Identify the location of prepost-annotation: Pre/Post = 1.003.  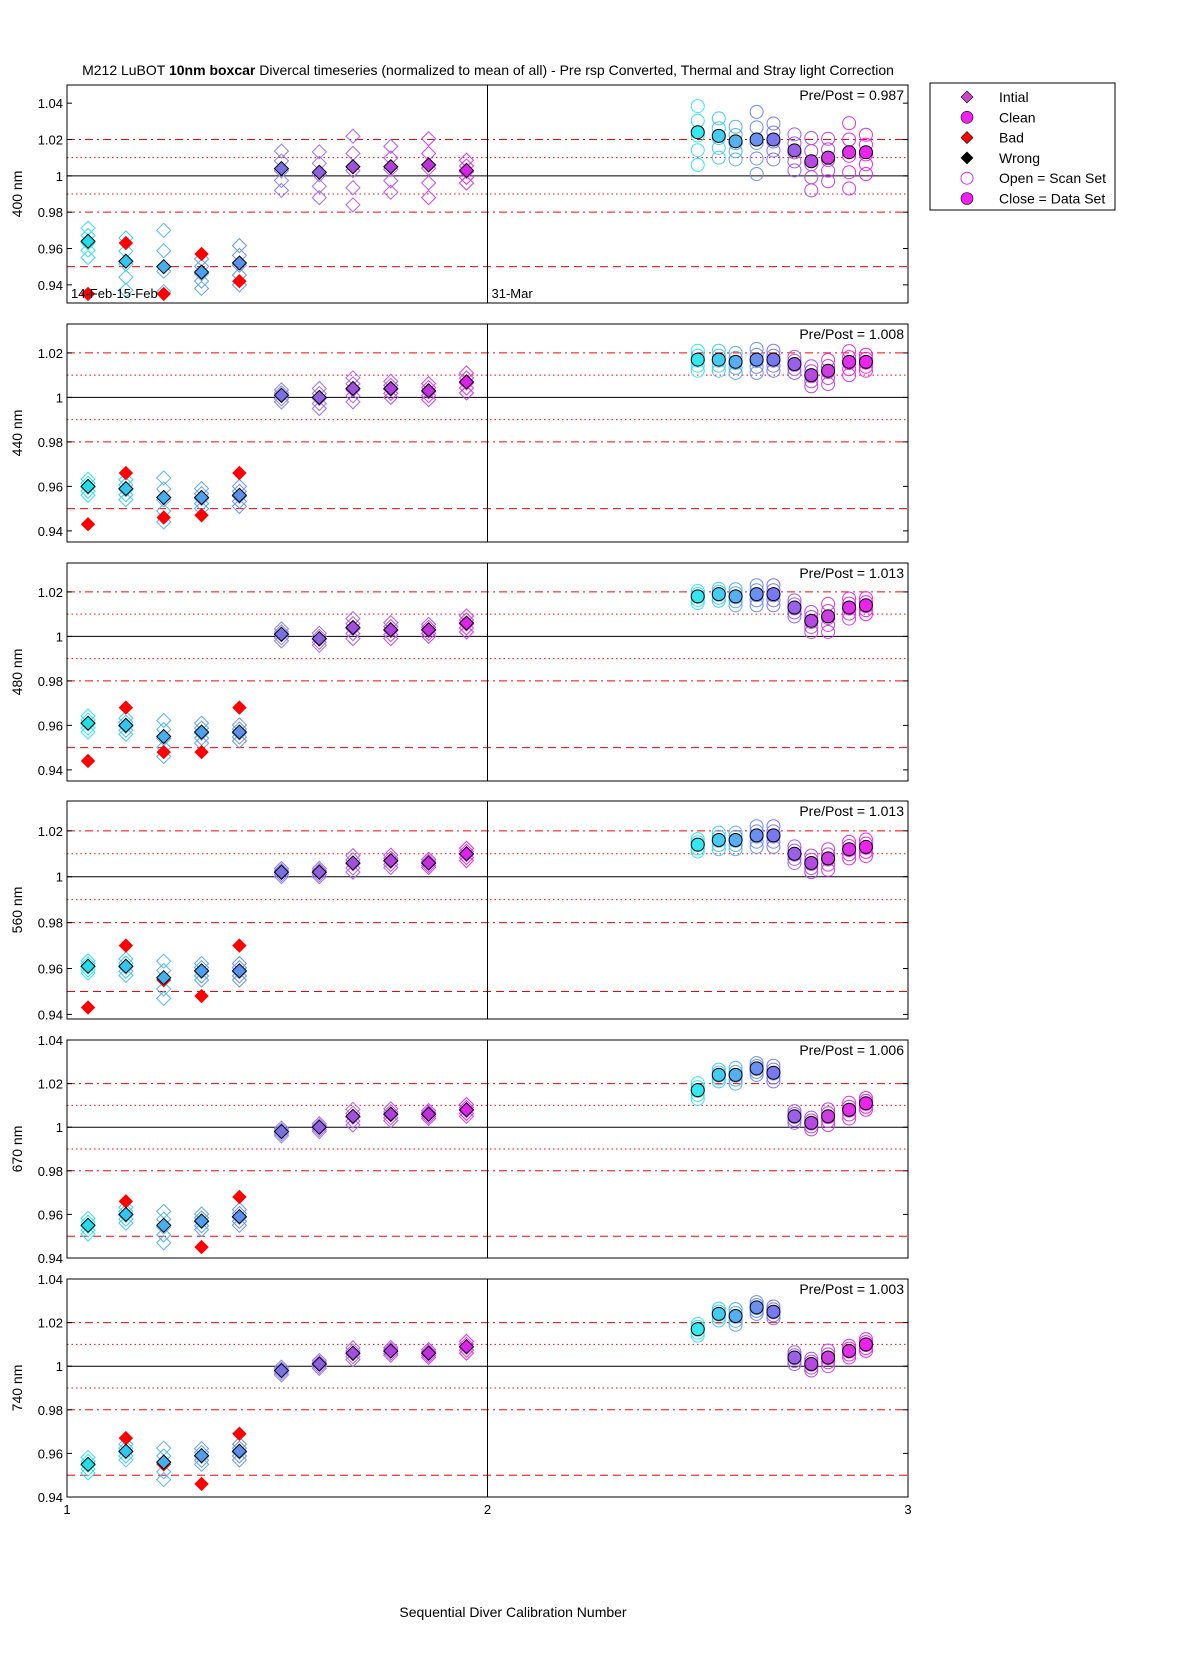
(851, 1289).